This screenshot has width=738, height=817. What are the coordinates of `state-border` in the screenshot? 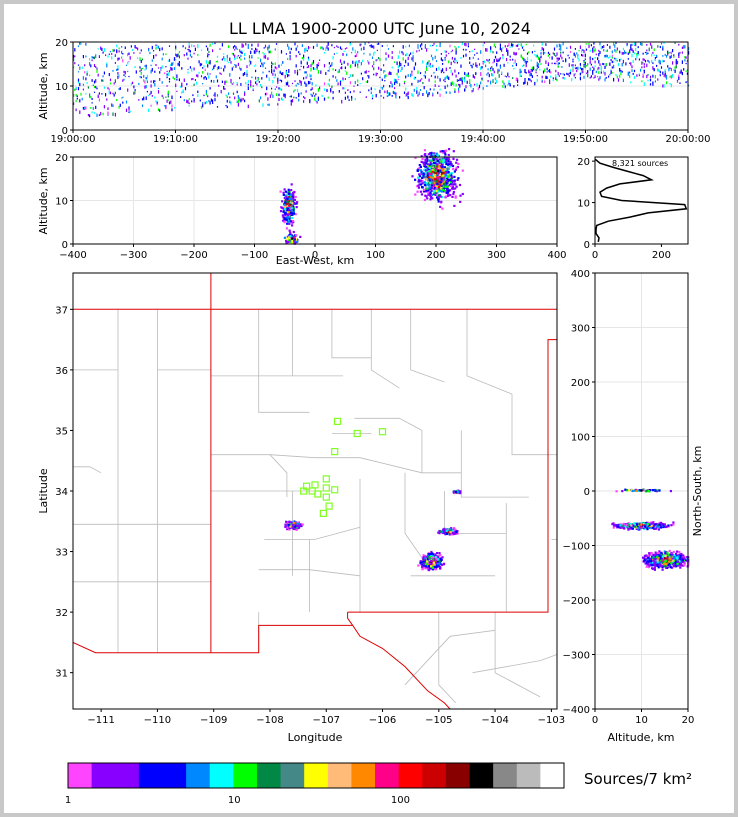 It's located at (452, 476).